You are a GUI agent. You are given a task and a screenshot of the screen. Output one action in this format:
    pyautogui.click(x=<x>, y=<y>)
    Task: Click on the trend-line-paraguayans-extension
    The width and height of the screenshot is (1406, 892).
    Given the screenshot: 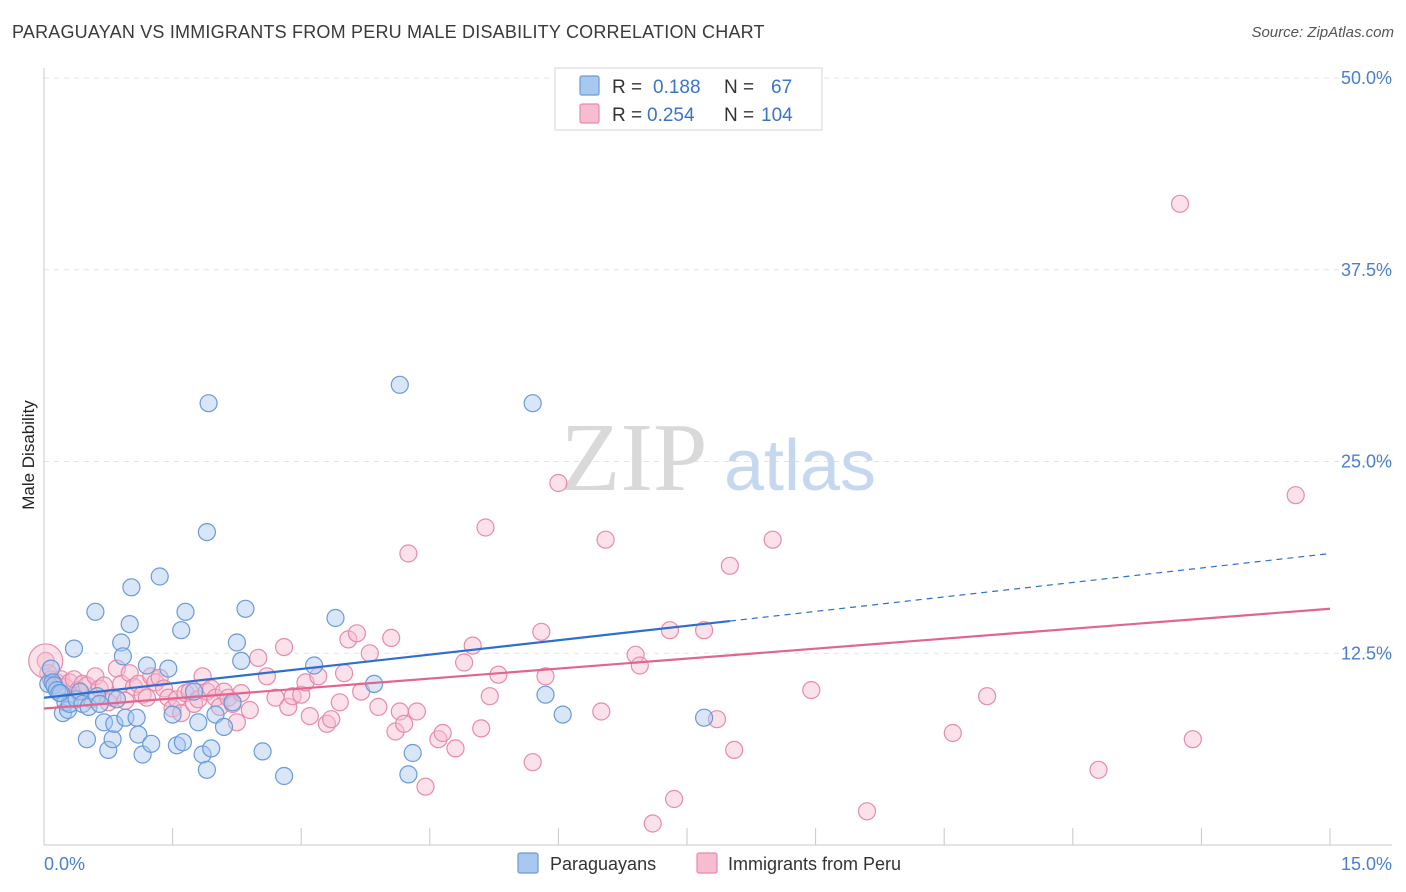 What is the action you would take?
    pyautogui.click(x=1030, y=587)
    